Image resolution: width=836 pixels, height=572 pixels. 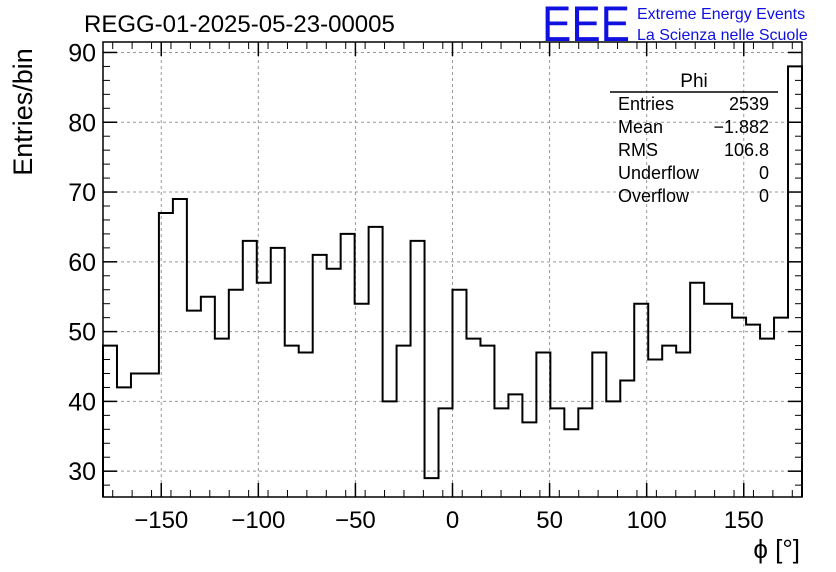 What do you see at coordinates (647, 520) in the screenshot?
I see `x-tick-label: 100` at bounding box center [647, 520].